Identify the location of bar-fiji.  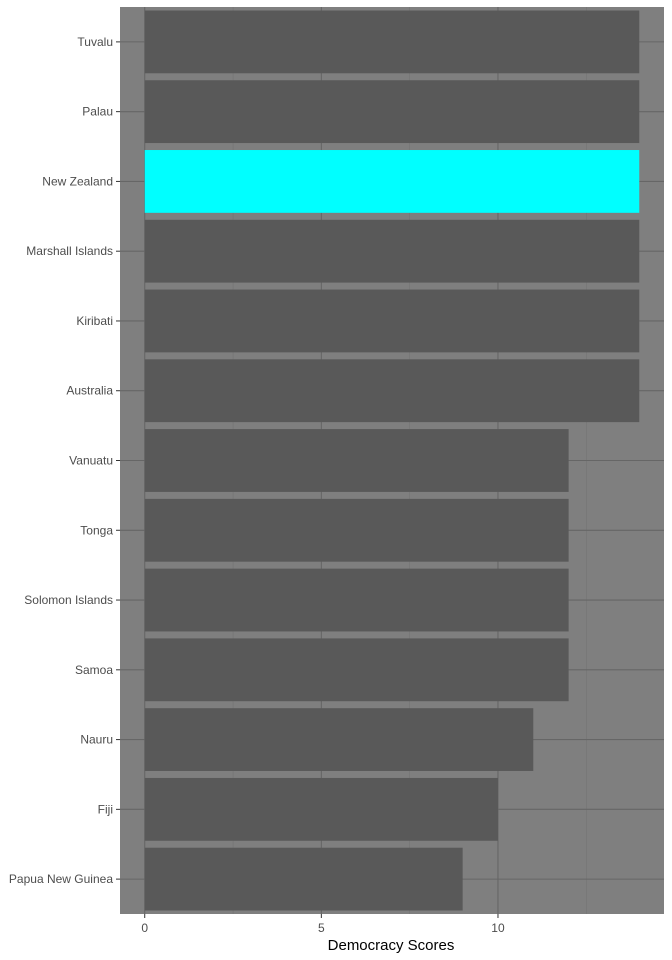
(321, 809).